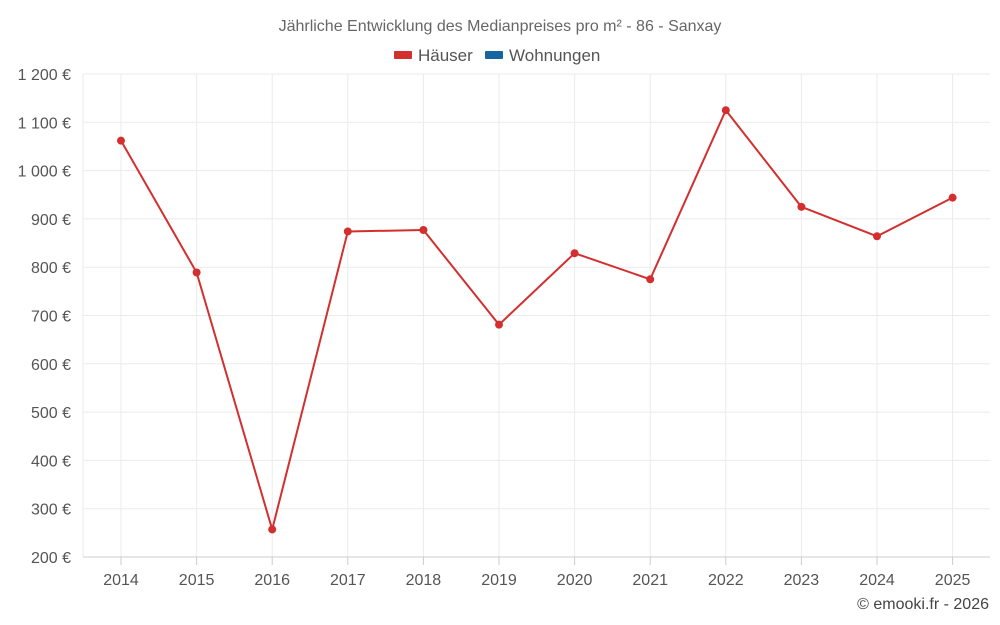 The height and width of the screenshot is (625, 1000). Describe the element at coordinates (51, 510) in the screenshot. I see `y-tick-label: 300 €` at that location.